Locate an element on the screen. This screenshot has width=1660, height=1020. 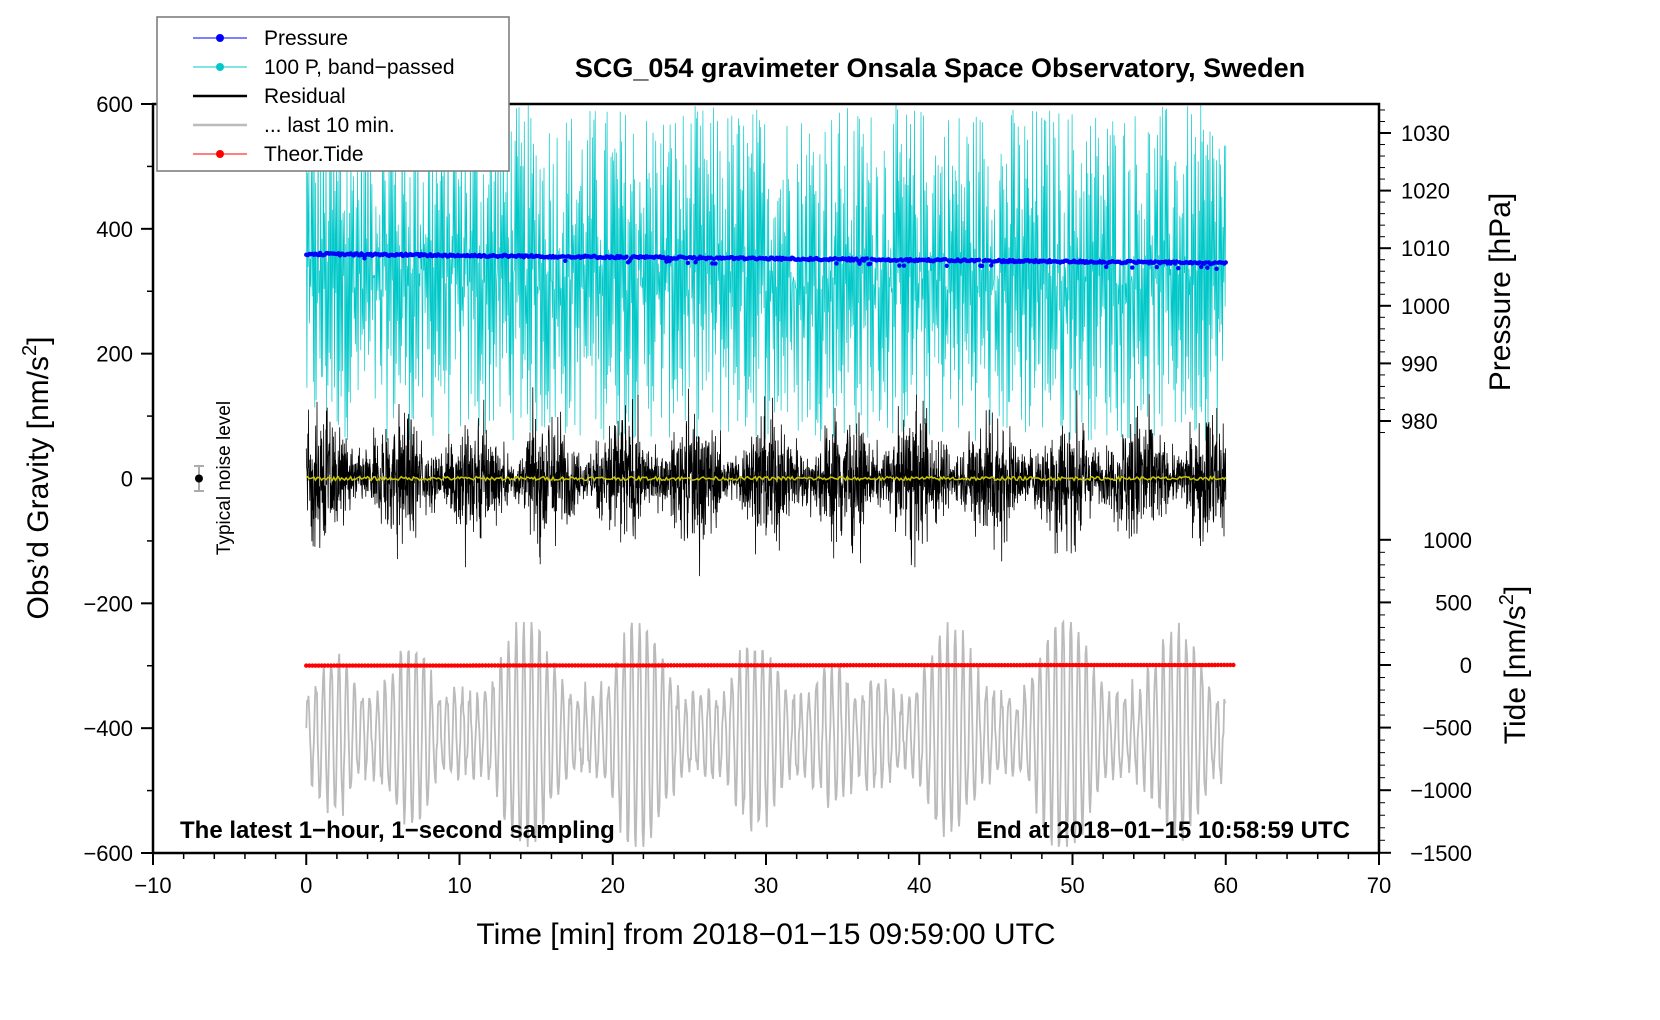
legend-item: Residual is located at coordinates (269, 96).